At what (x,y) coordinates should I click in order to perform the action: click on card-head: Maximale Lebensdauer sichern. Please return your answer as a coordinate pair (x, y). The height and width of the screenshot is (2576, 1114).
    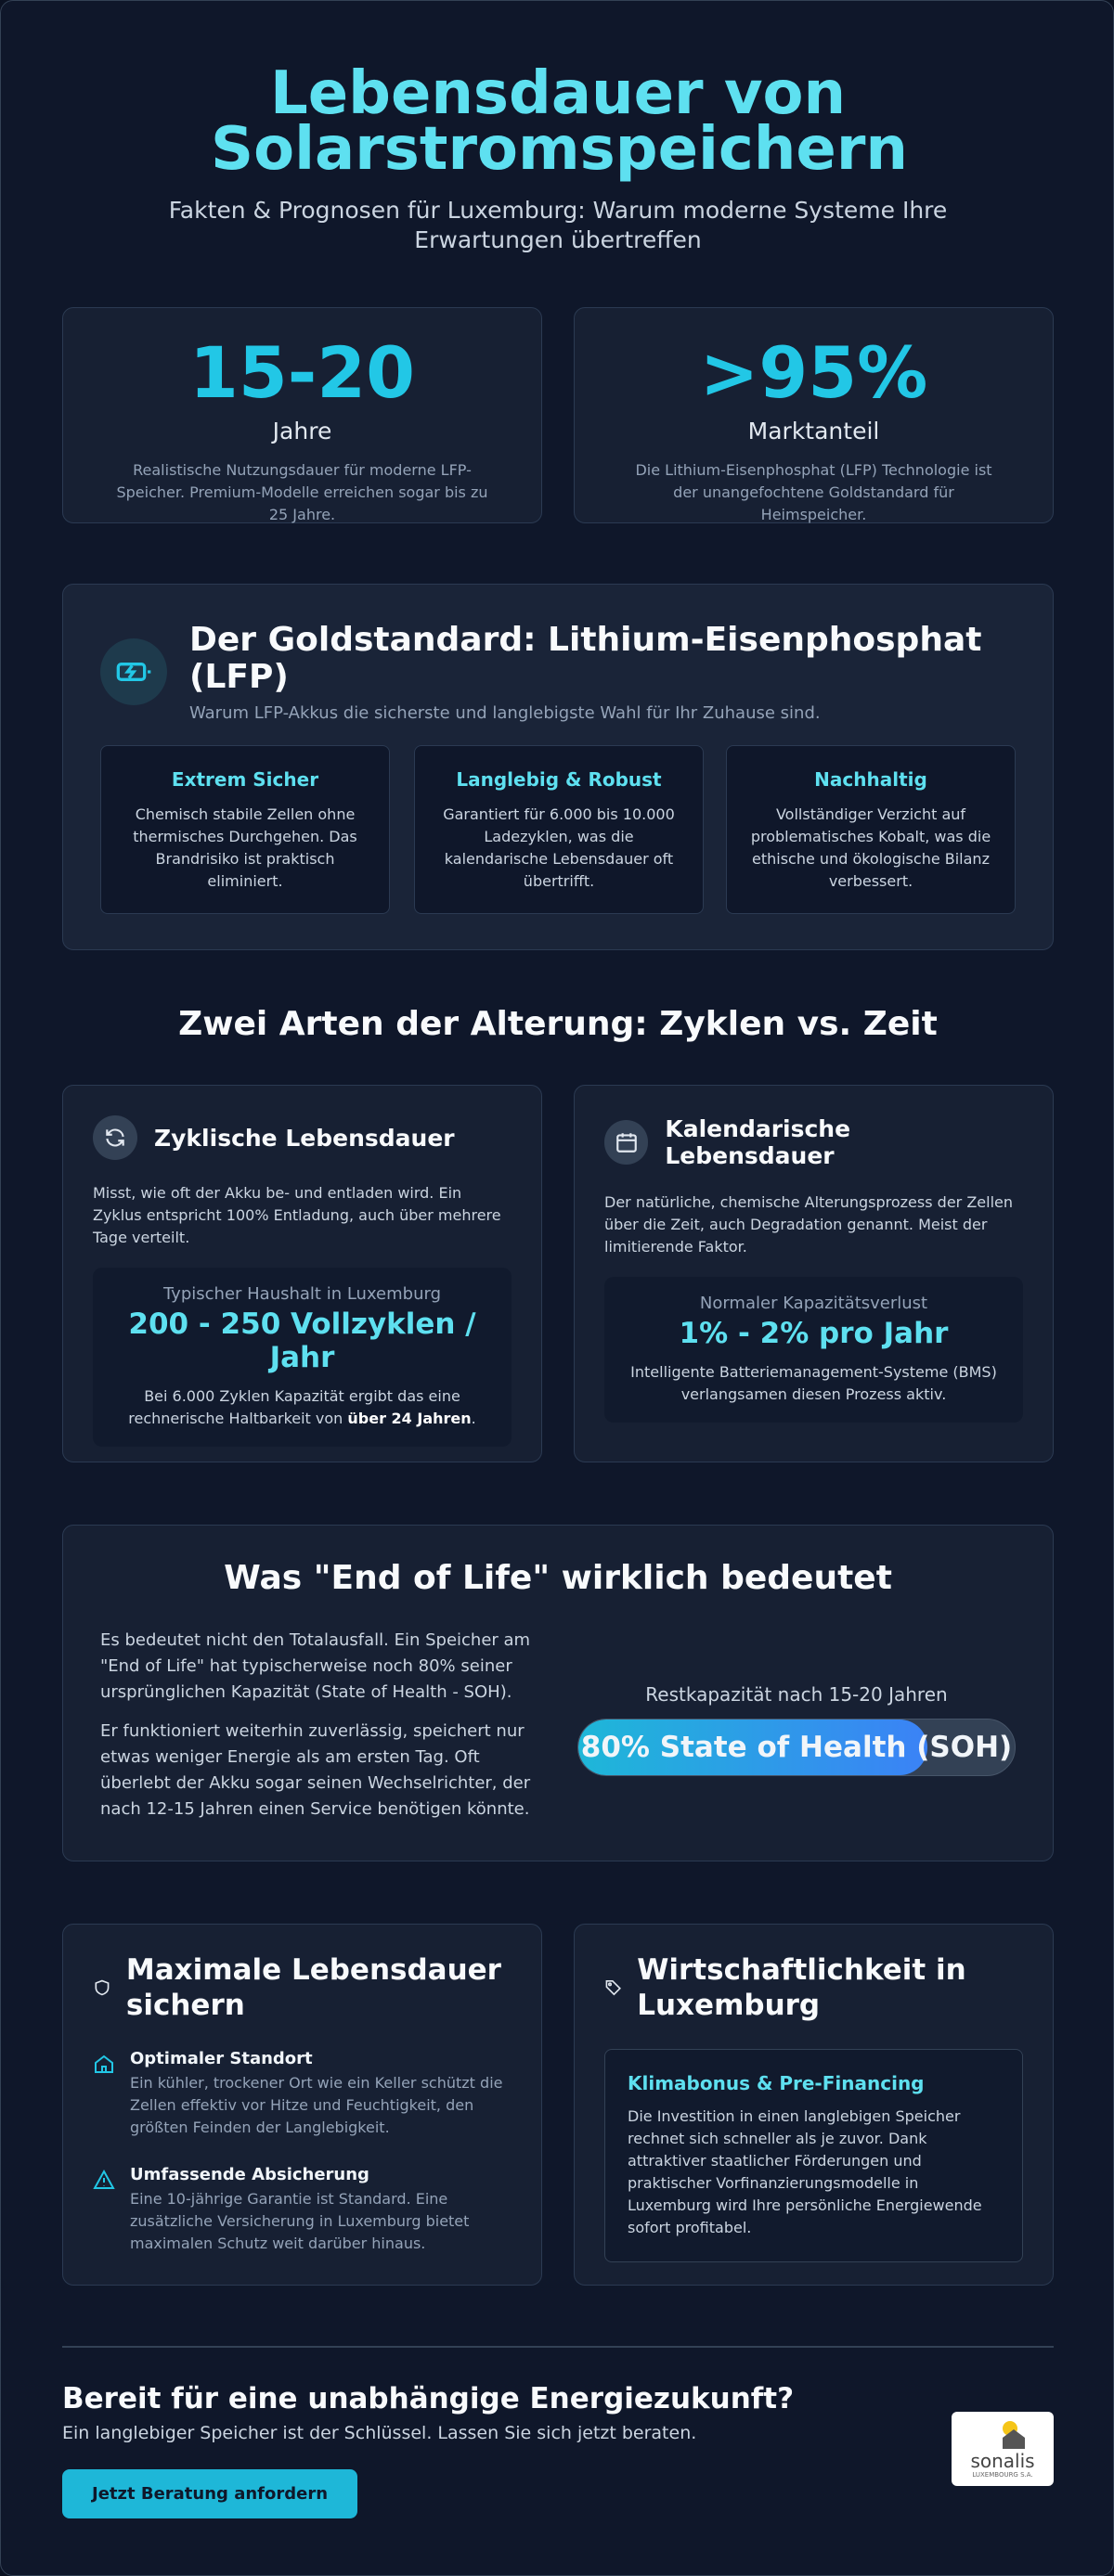
    Looking at the image, I should click on (302, 1988).